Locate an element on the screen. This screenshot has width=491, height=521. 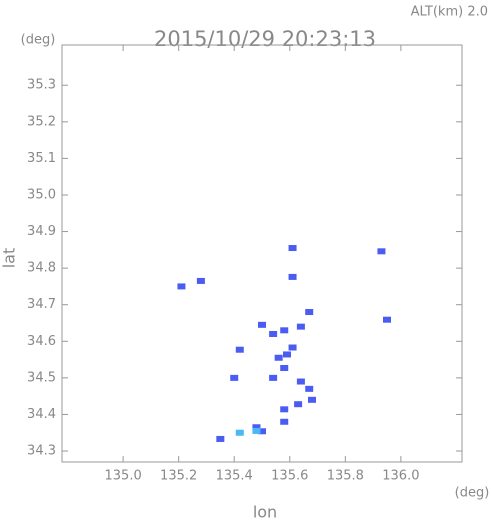
x-unit: (deg) is located at coordinates (472, 493).